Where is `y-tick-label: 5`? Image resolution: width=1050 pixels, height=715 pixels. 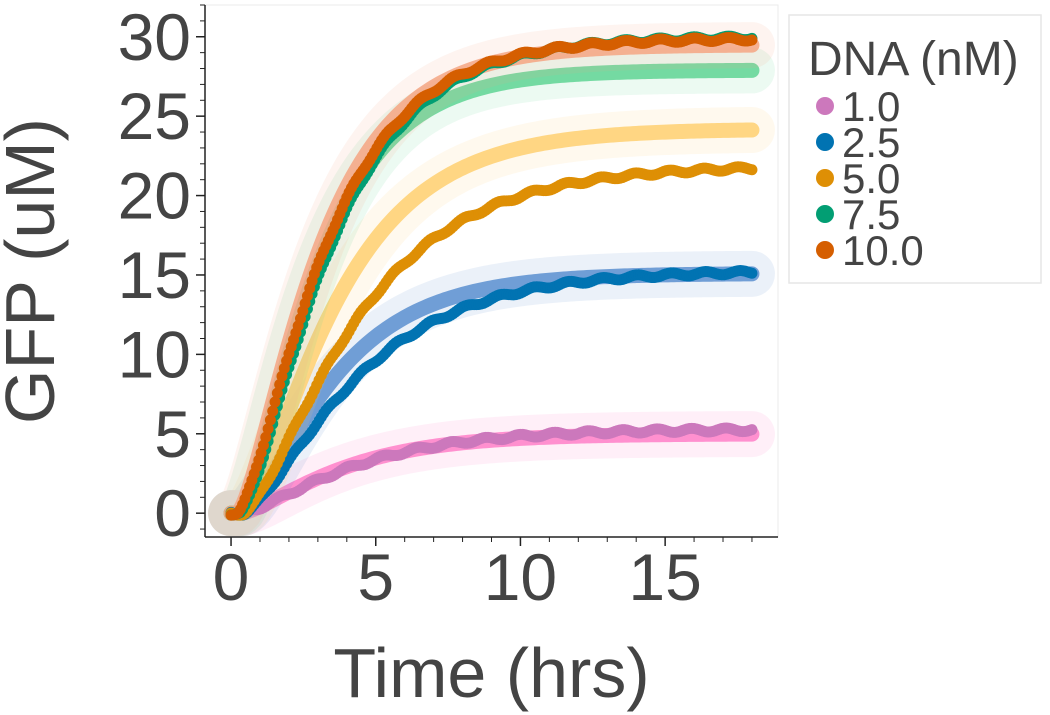 y-tick-label: 5 is located at coordinates (172, 434).